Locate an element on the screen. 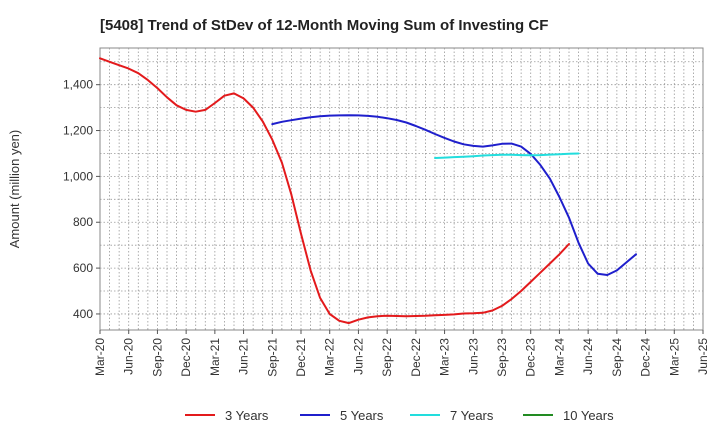  y-tick-label: 1,400 is located at coordinates (78, 85).